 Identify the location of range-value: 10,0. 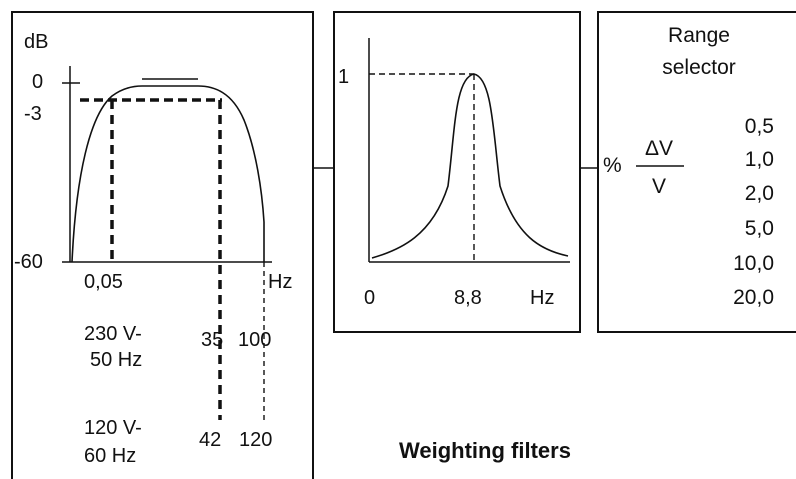
(753, 263).